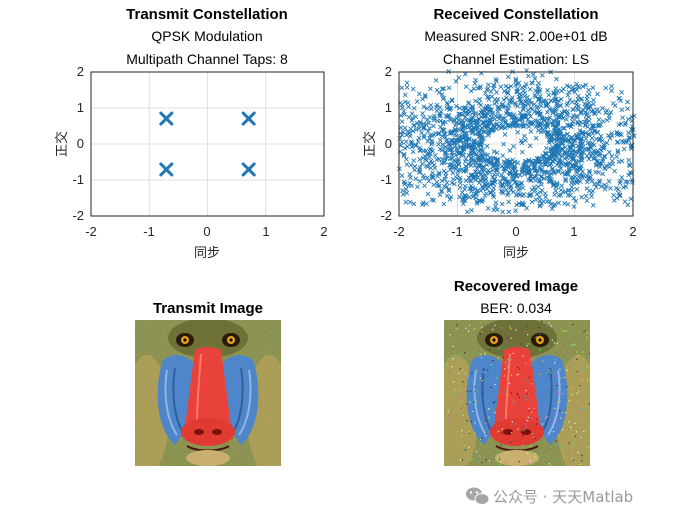 This screenshot has width=700, height=525. I want to click on watermark-text: 公众号 · 天天Matlab, so click(563, 497).